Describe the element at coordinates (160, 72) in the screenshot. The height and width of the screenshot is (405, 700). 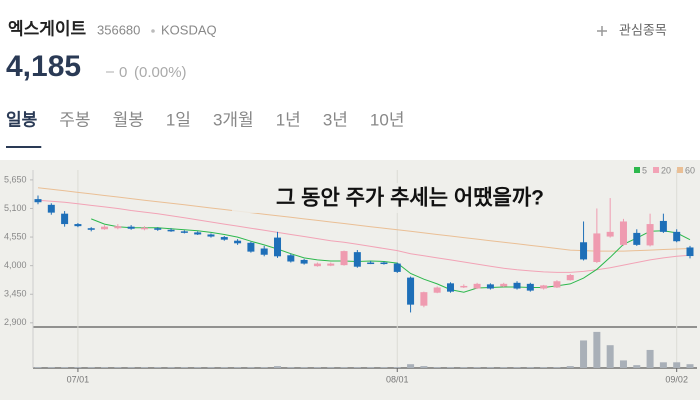
I see `price-change-rate: (0.00%)` at that location.